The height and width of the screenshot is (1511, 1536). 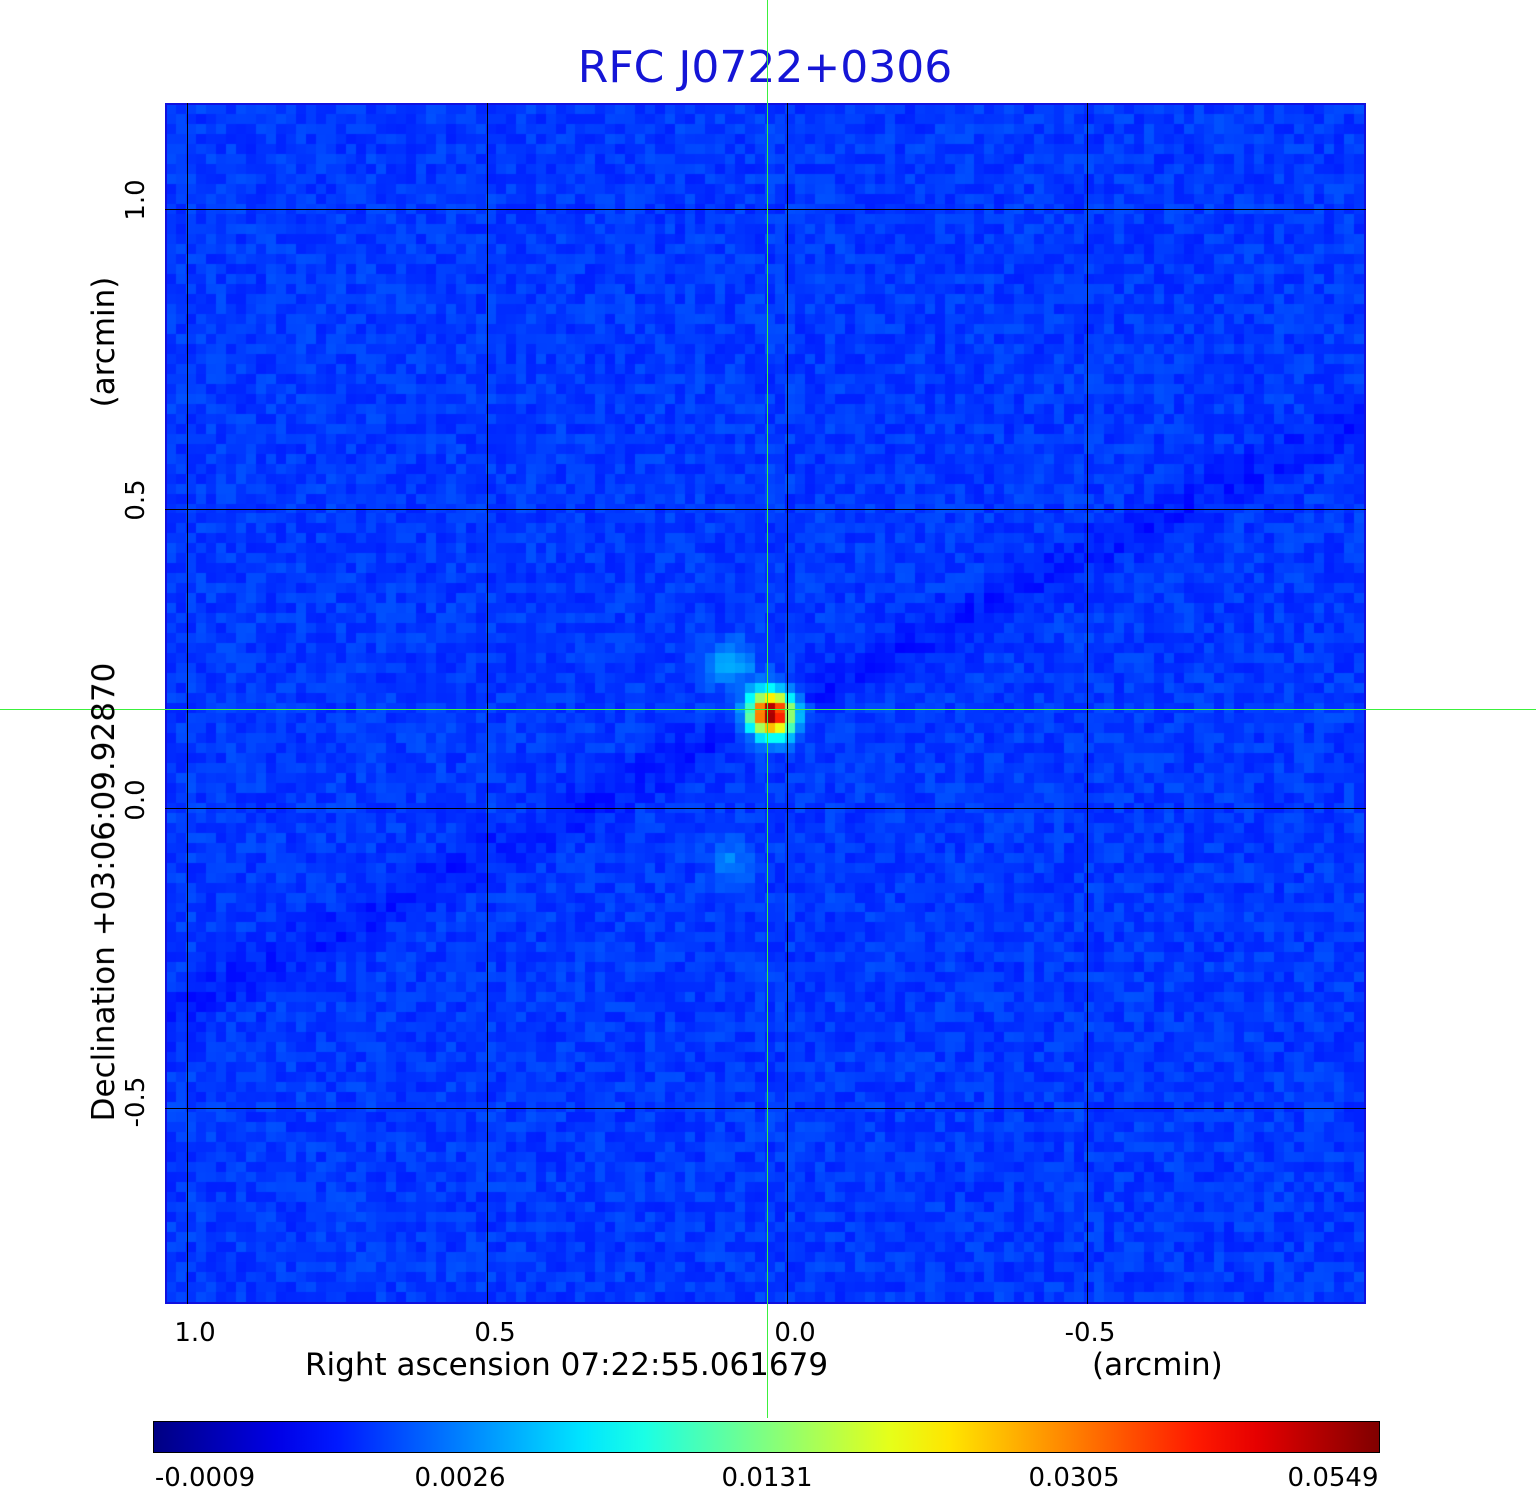 I want to click on colorbar-tick-label: 0.0026, so click(x=460, y=1478).